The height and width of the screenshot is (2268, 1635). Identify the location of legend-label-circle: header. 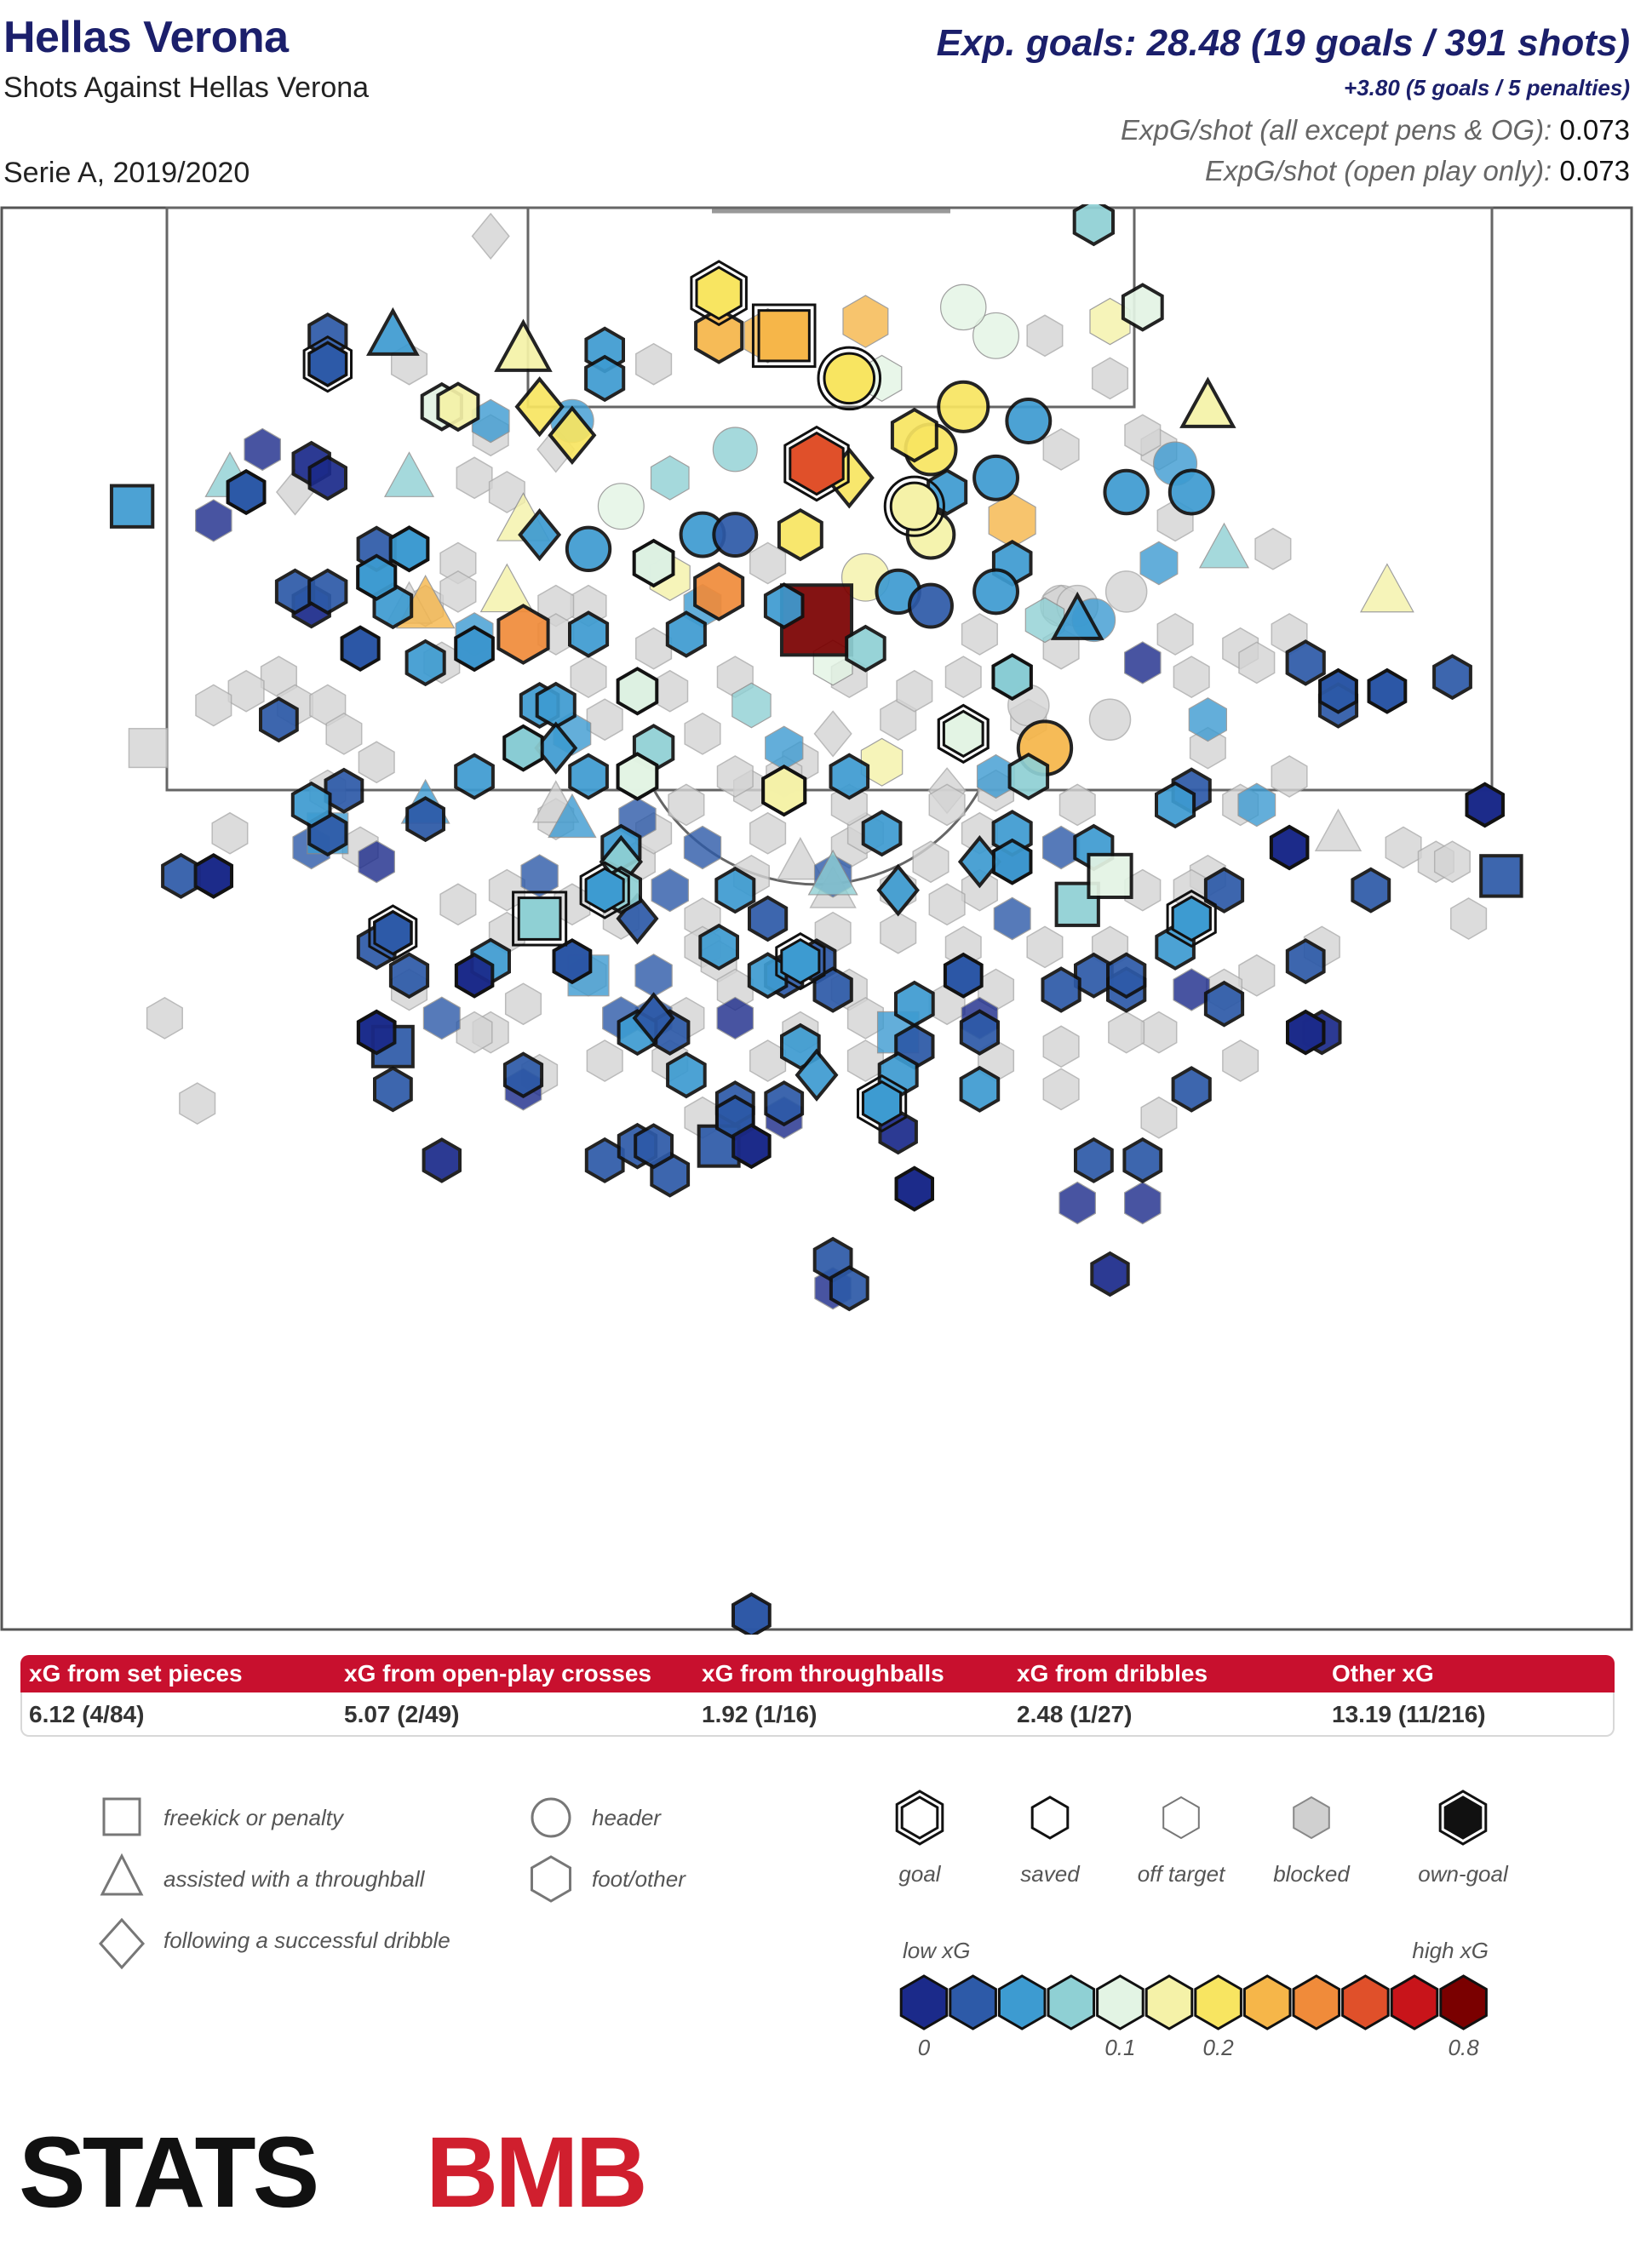
(627, 1817).